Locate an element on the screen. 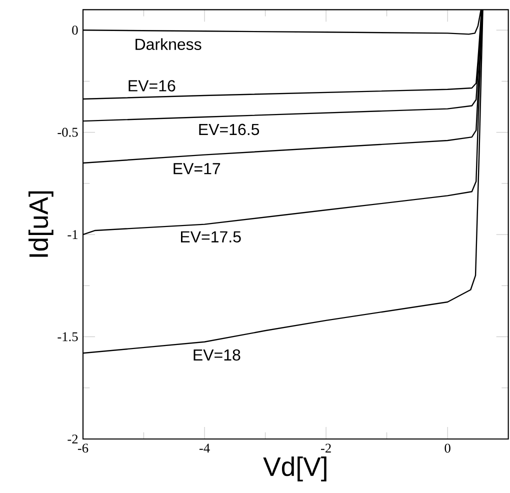 The image size is (510, 493). x-tick-label: -4 is located at coordinates (204, 448).